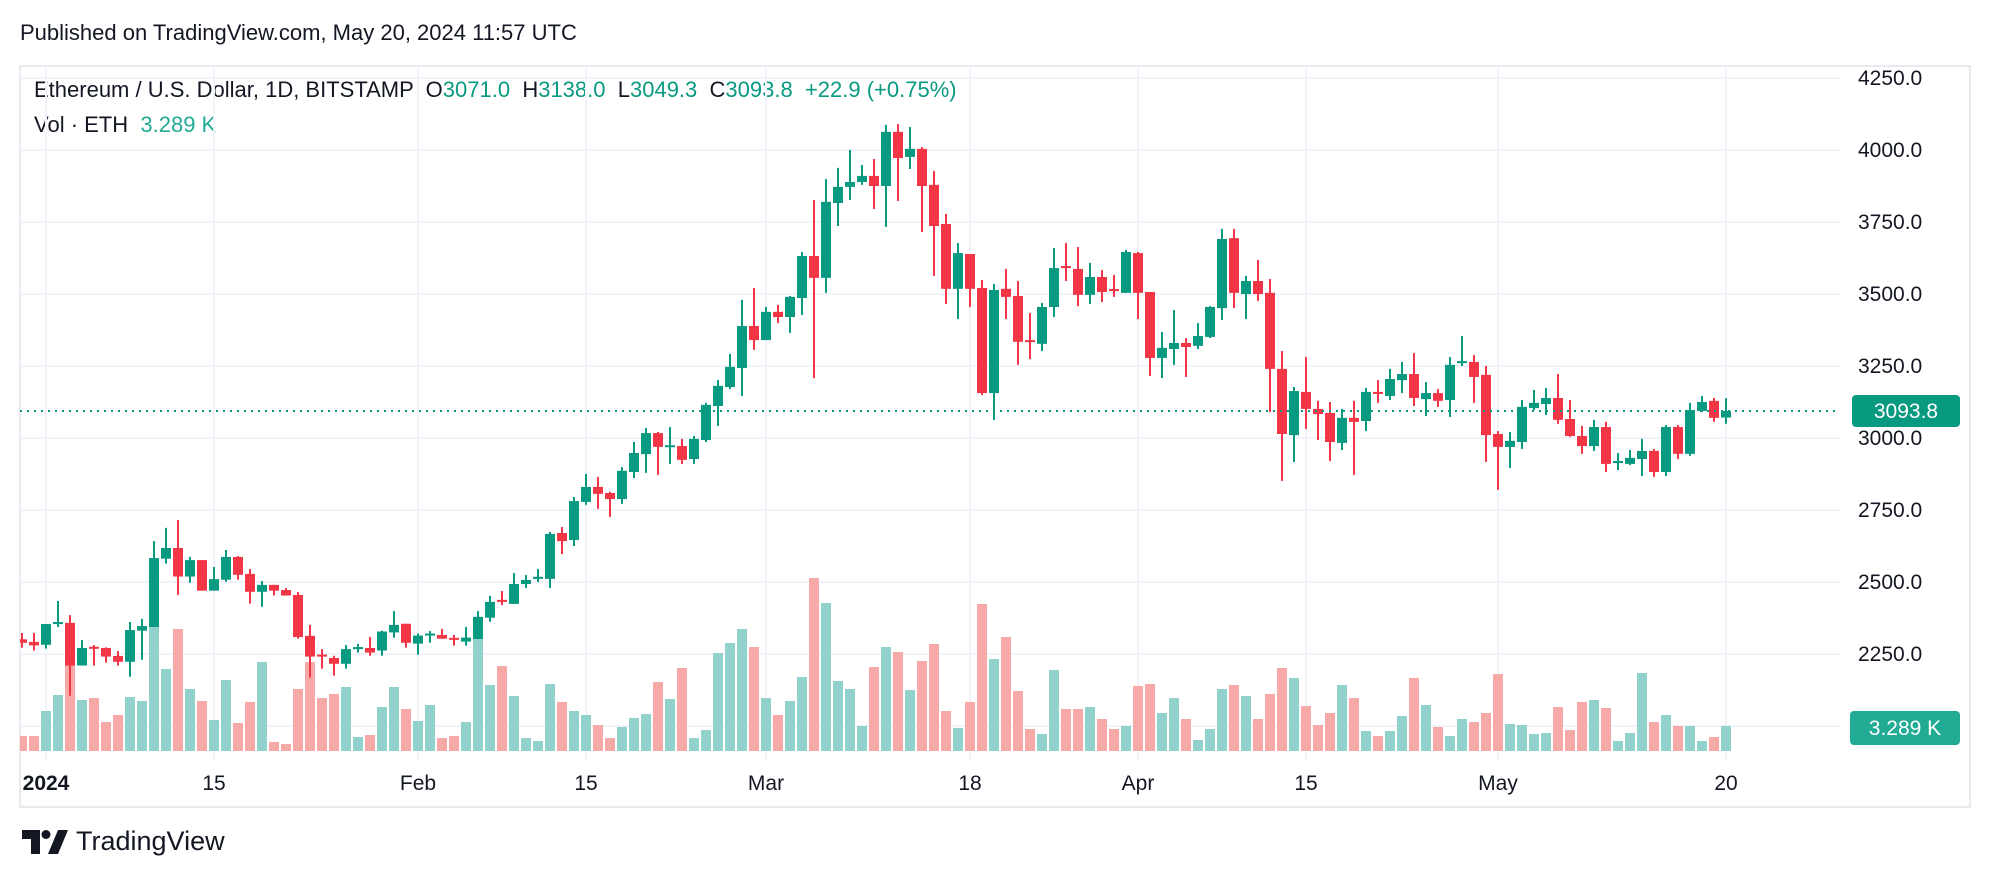  Describe the element at coordinates (81, 124) in the screenshot. I see `volume-label: Vol · ETH` at that location.